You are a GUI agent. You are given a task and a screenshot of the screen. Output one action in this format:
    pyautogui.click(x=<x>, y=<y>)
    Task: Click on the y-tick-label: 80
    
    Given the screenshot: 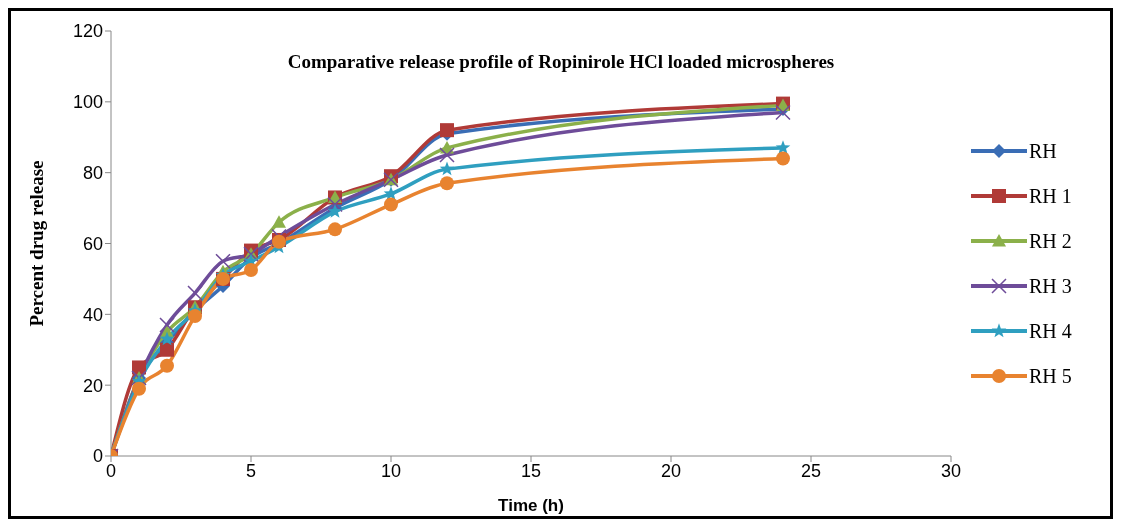 What is the action you would take?
    pyautogui.click(x=92, y=173)
    